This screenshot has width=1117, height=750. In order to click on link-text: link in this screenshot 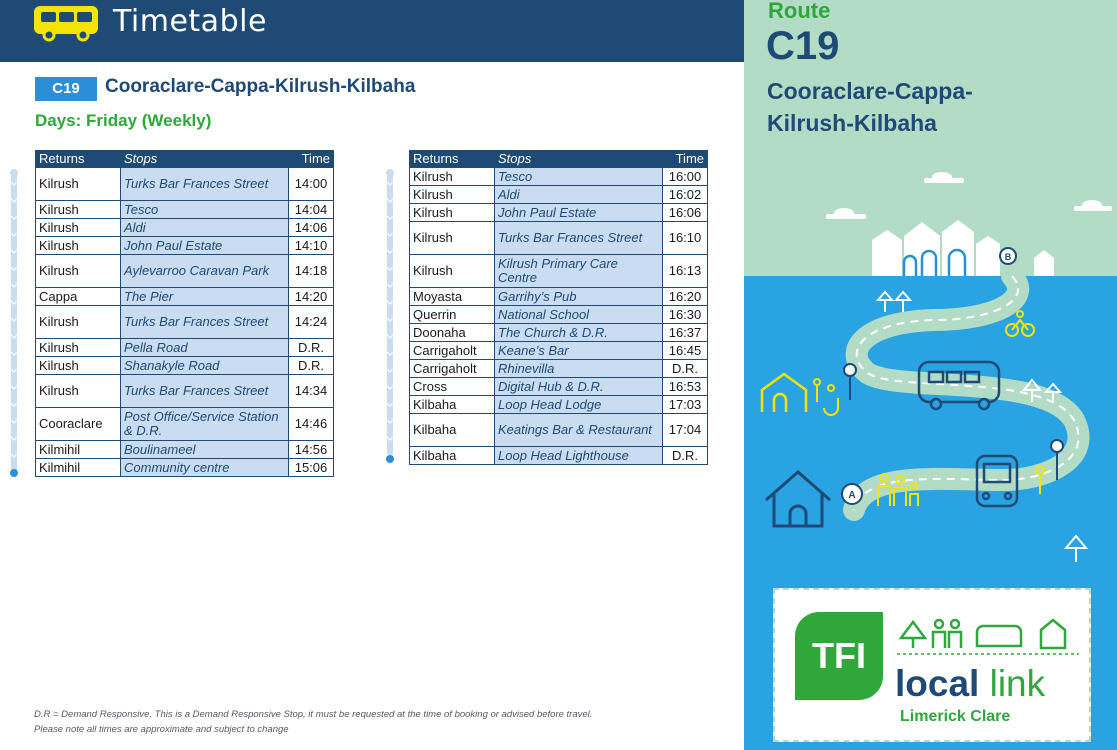, I will do `click(1017, 683)`.